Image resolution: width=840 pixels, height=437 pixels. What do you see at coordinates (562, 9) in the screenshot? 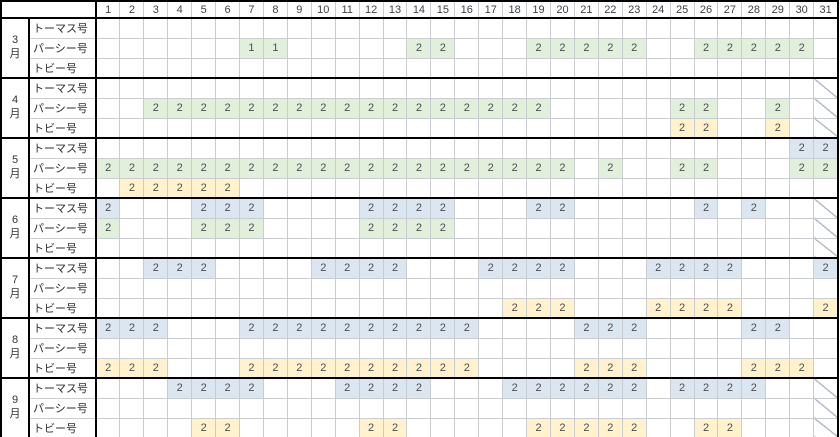
I see `day-header: 20` at bounding box center [562, 9].